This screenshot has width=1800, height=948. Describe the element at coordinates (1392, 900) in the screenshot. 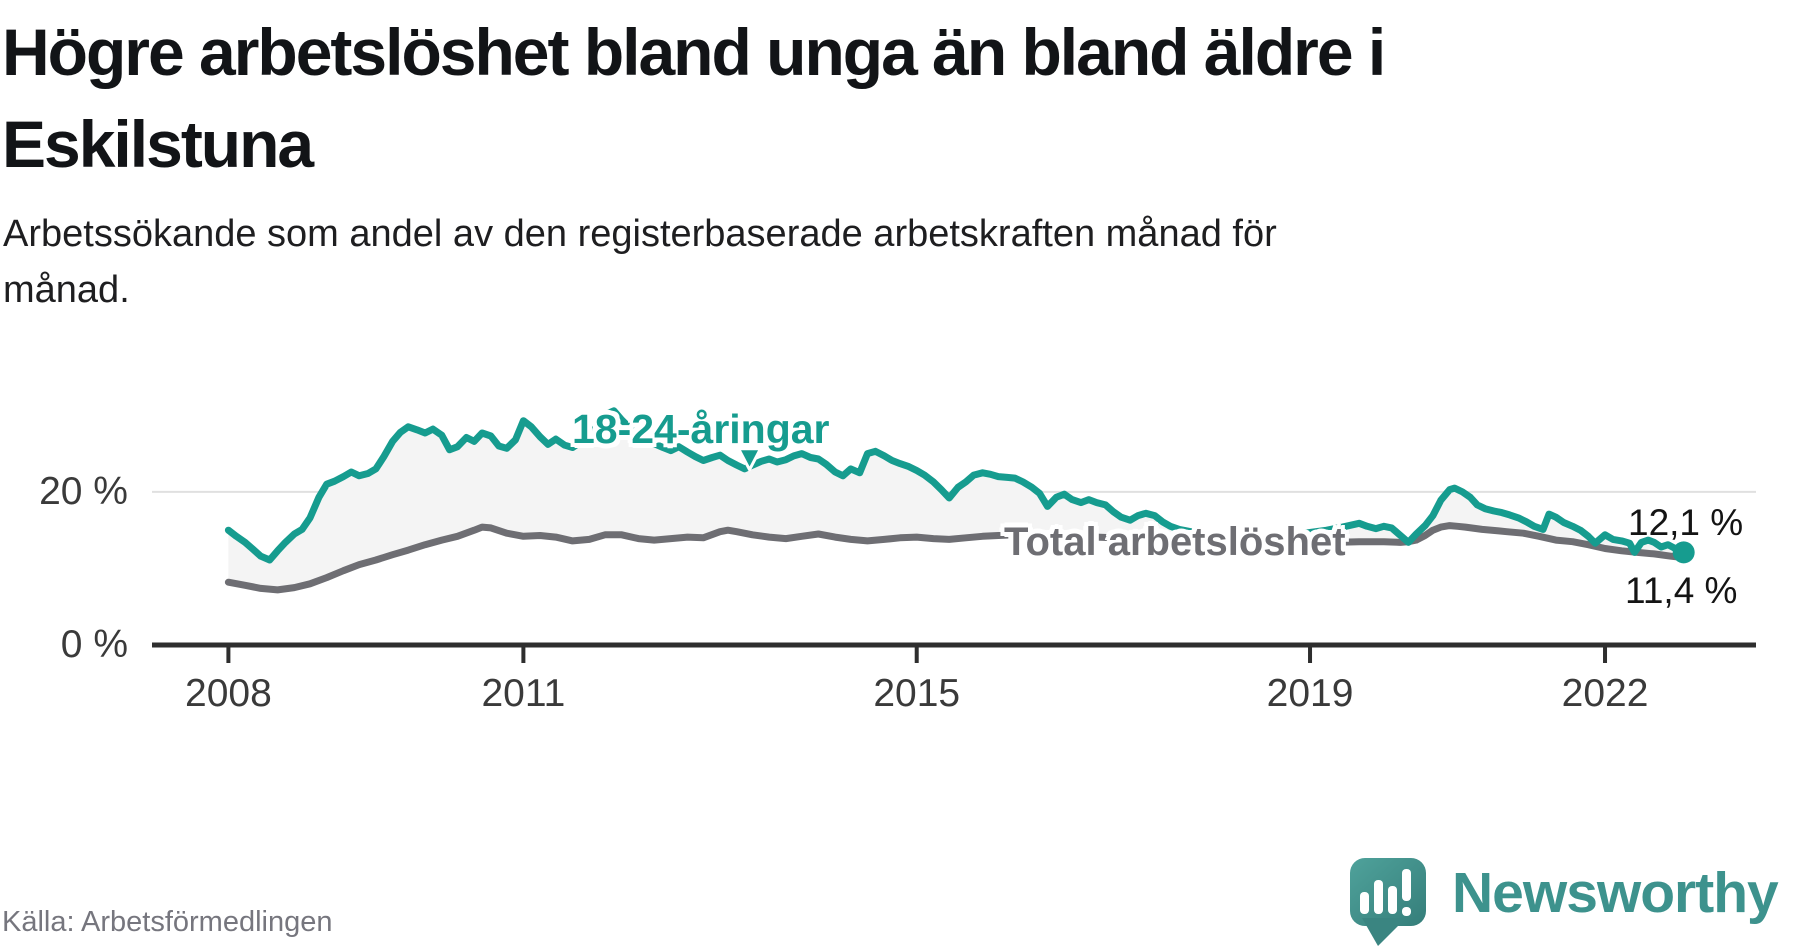

I see `bar-icon-medium` at that location.